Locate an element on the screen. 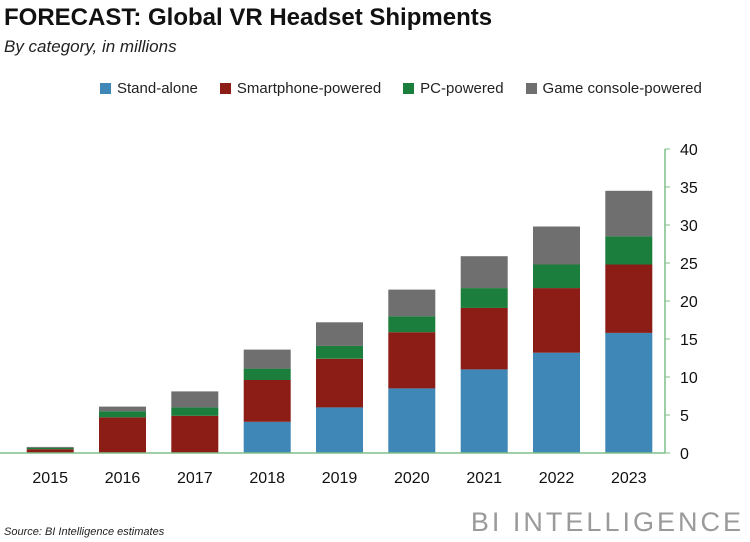 This screenshot has height=542, width=750. y-tick-label-35: 35 is located at coordinates (689, 188).